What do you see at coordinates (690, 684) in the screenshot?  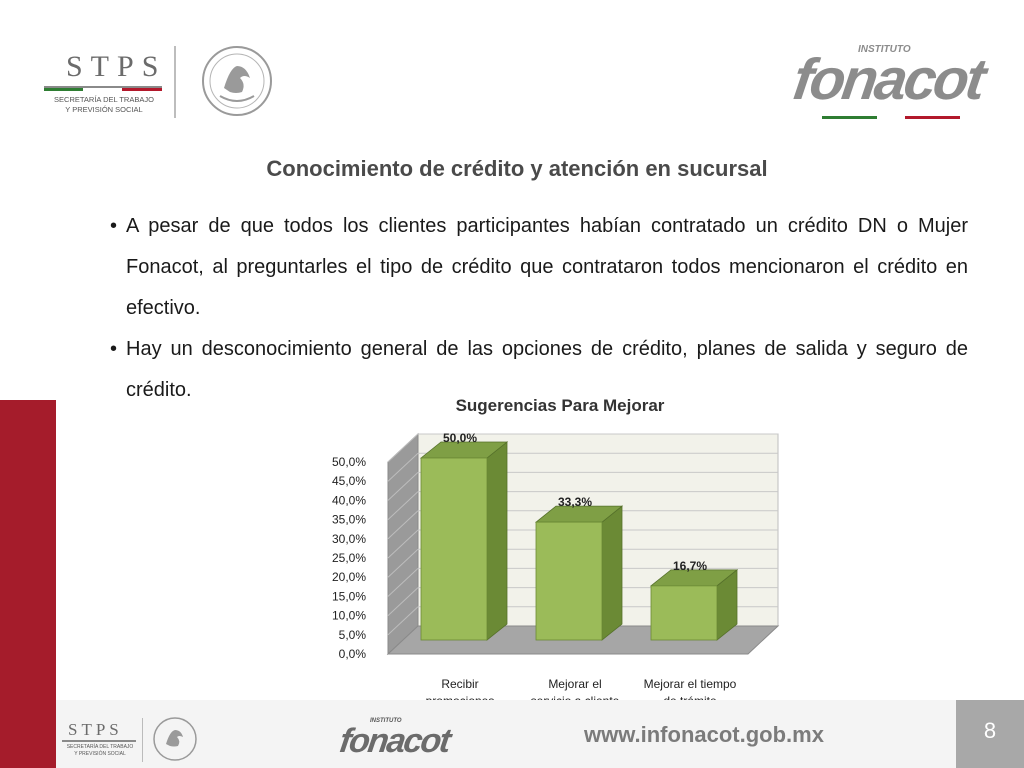 I see `x-category-label: Mejorar el tiempo` at bounding box center [690, 684].